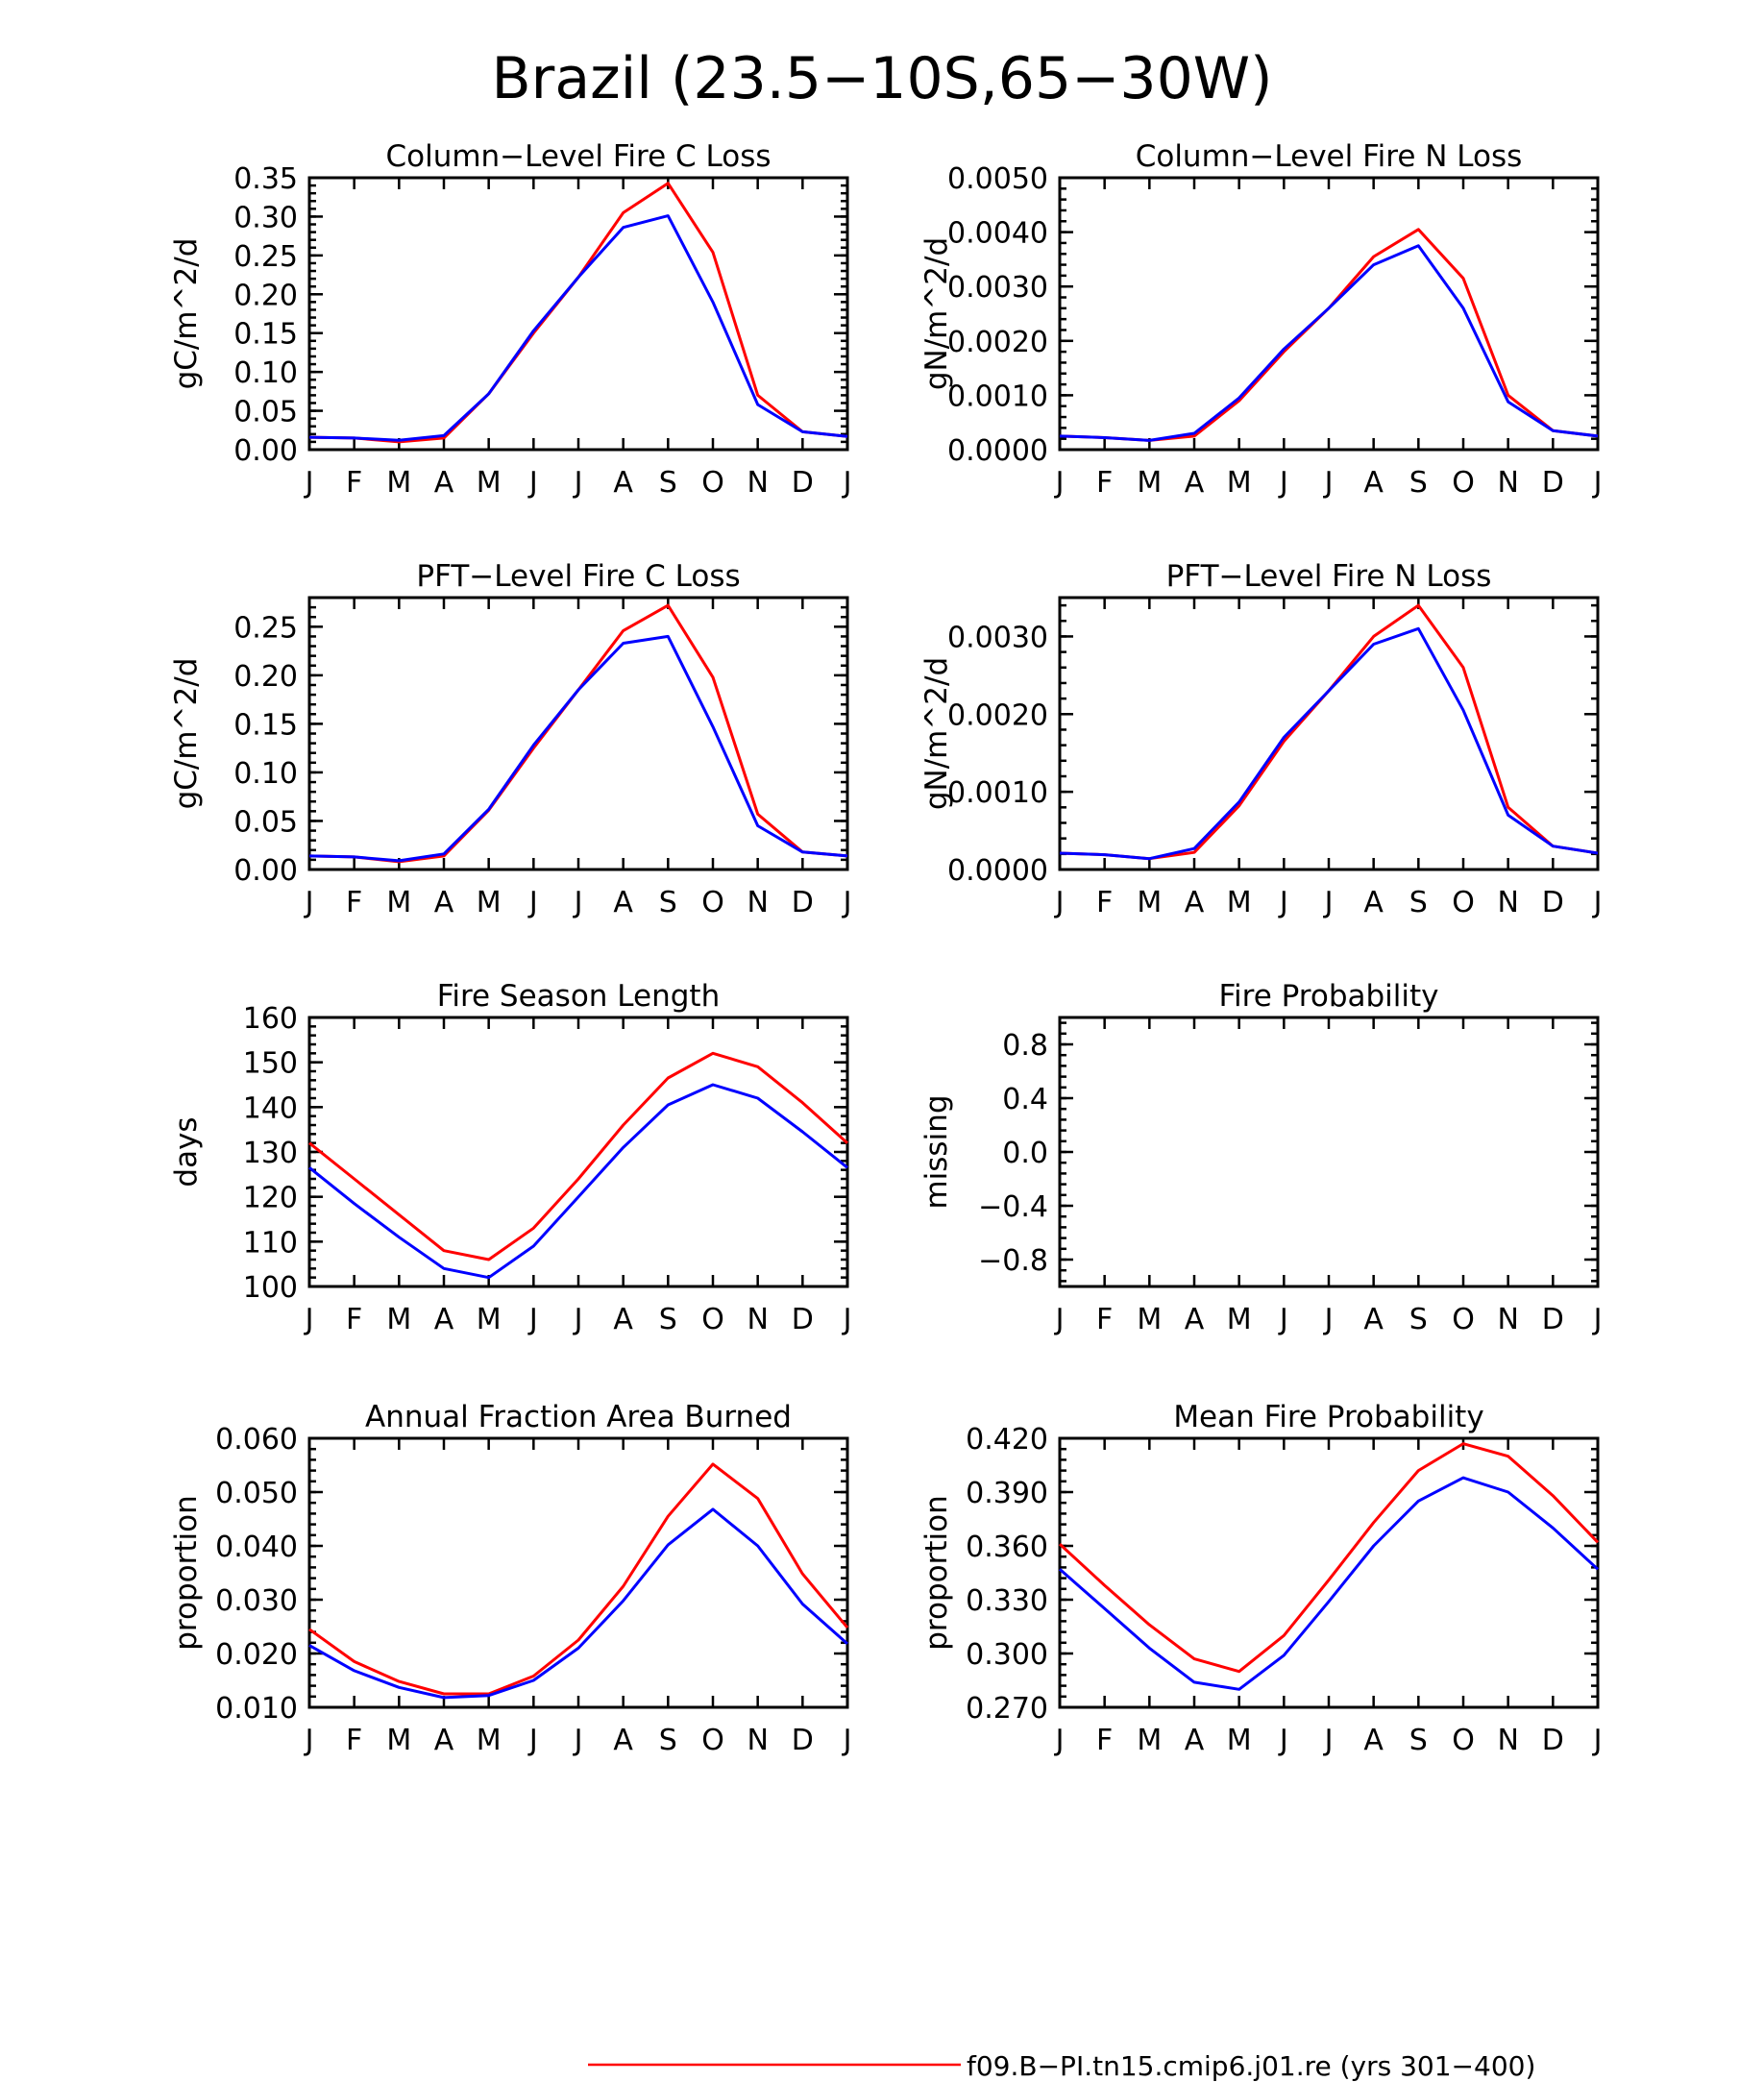 This screenshot has height=2082, width=1764. Describe the element at coordinates (256, 1655) in the screenshot. I see `y-tick-label: 0.020` at that location.